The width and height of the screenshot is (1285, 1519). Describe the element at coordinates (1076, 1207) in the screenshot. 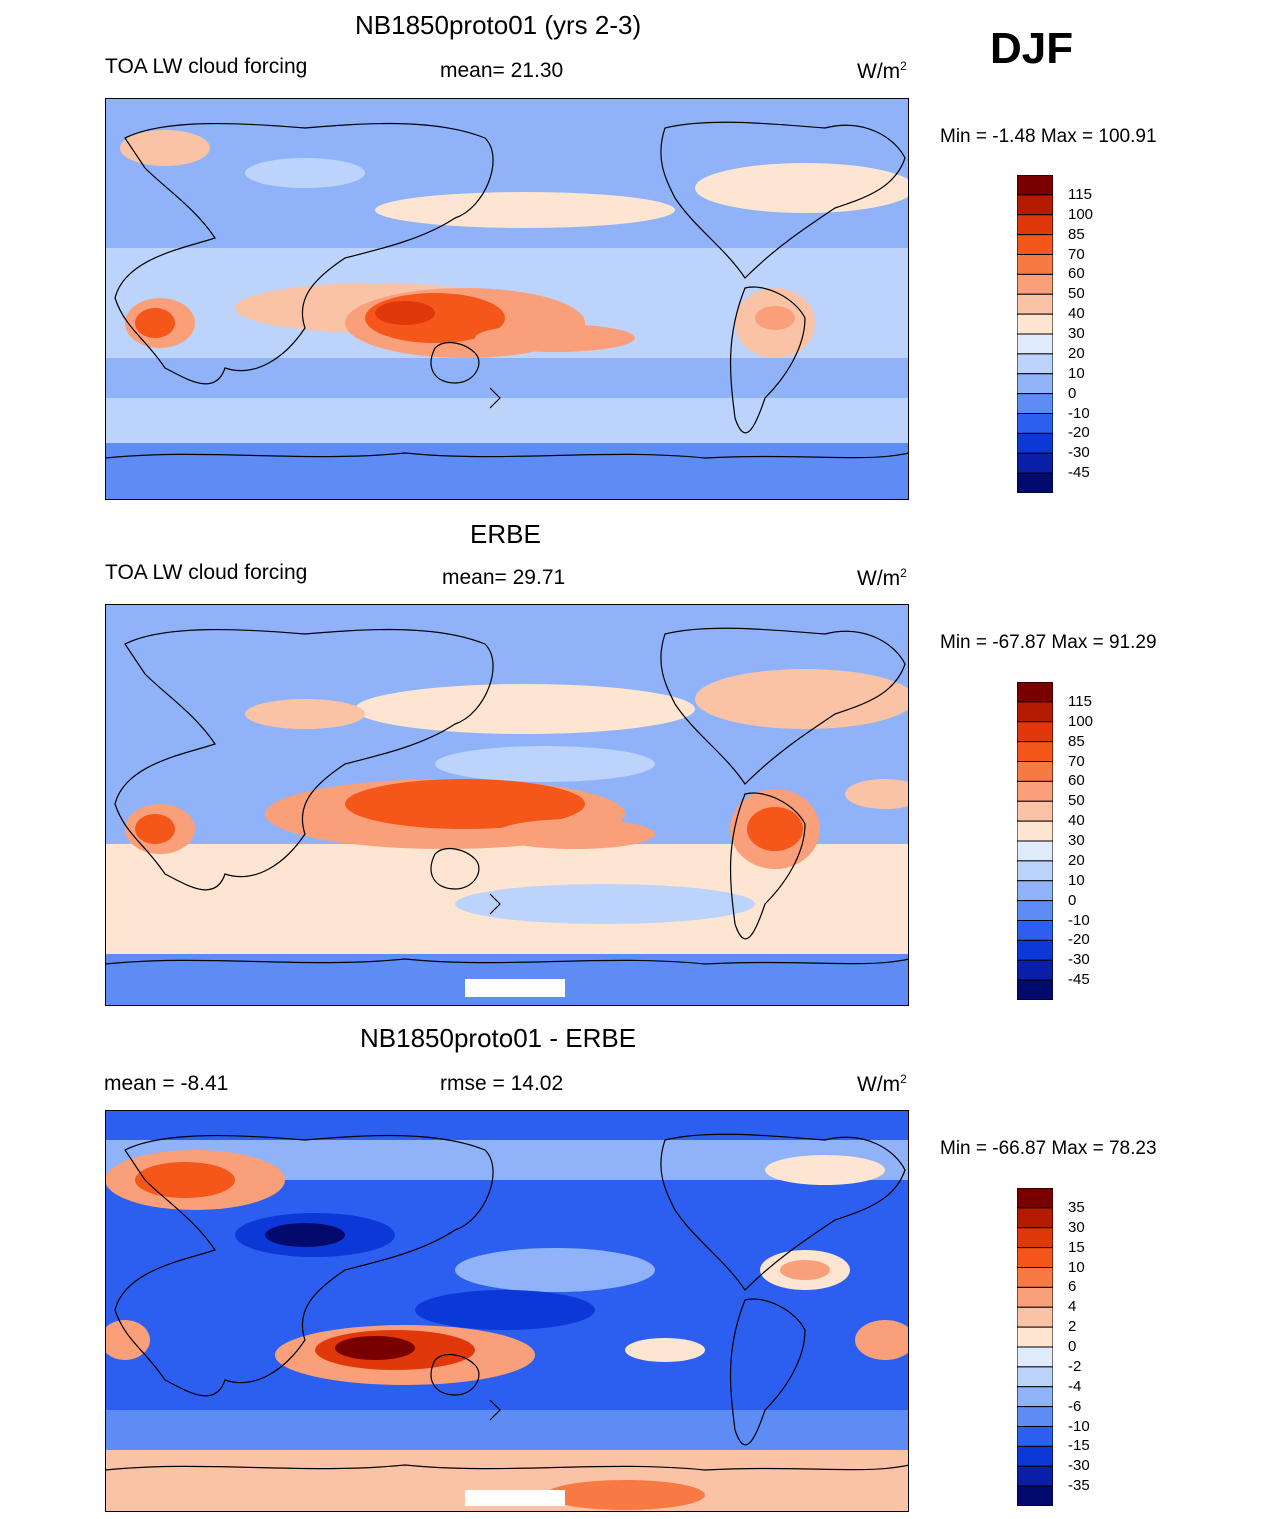

I see `colorbar-tick-label: 35` at that location.